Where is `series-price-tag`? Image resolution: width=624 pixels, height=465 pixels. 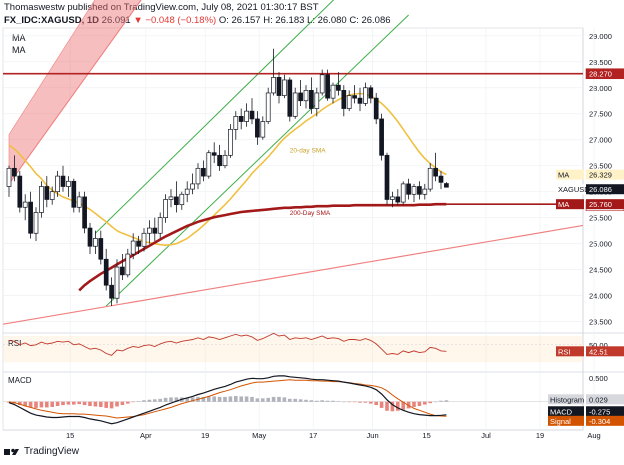 series-price-tag is located at coordinates (605, 189).